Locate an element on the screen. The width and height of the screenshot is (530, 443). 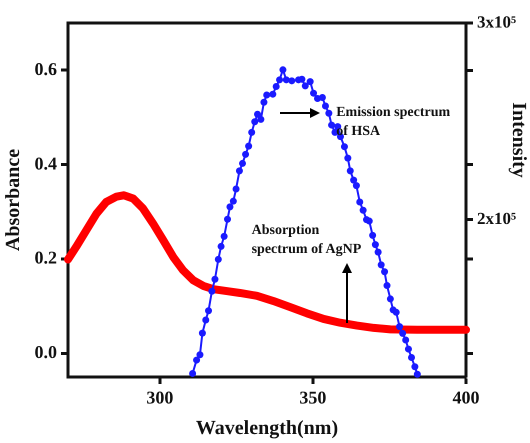
y-tick-label: 0.6 is located at coordinates (45, 68).